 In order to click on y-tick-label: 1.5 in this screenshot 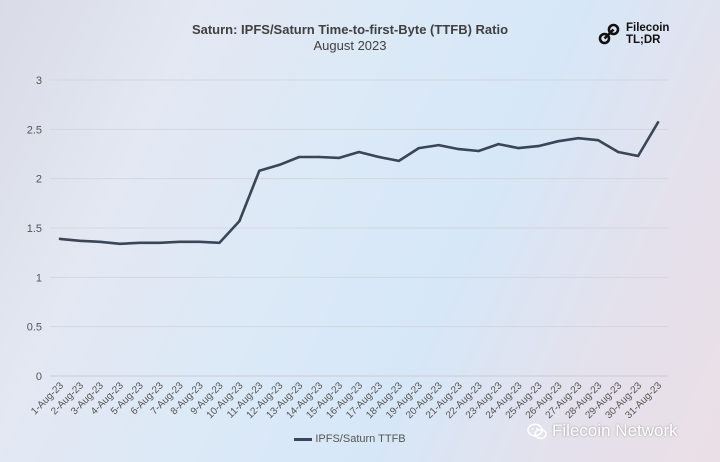, I will do `click(34, 229)`.